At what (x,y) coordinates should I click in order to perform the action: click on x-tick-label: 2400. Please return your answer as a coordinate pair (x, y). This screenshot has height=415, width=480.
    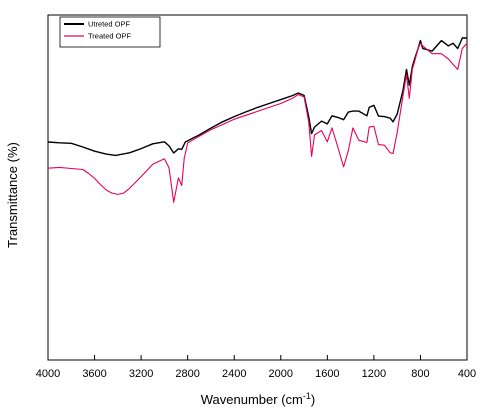
    Looking at the image, I should click on (234, 374).